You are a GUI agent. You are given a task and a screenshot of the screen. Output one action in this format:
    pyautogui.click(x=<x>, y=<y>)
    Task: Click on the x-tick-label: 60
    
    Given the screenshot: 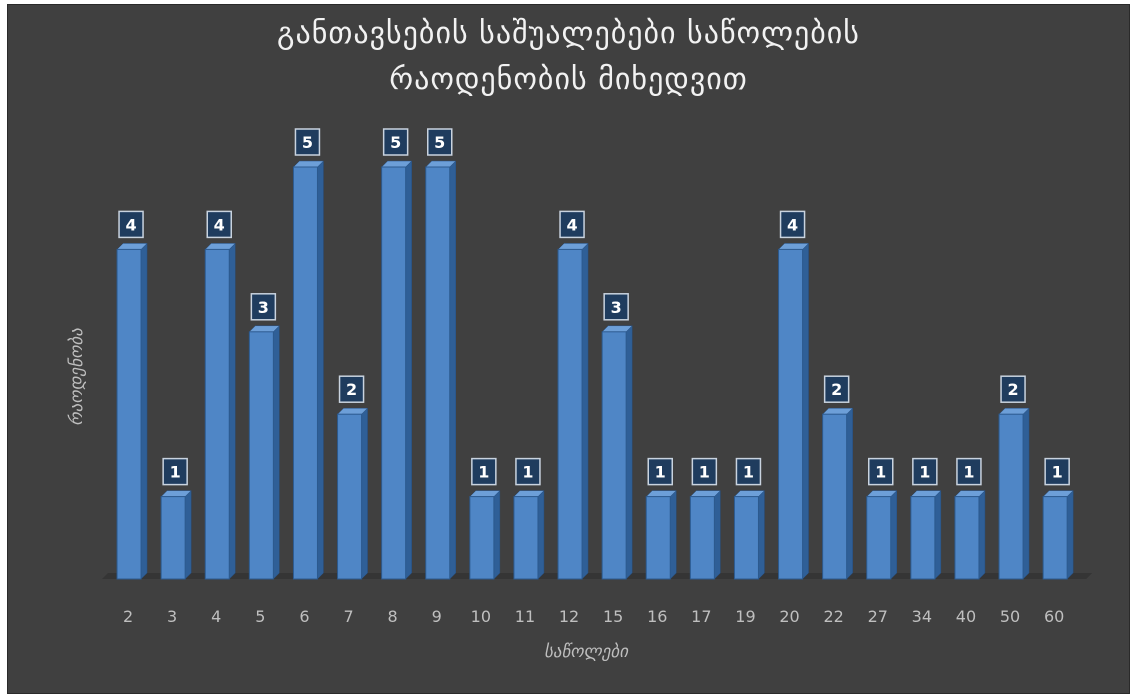 What is the action you would take?
    pyautogui.click(x=1054, y=616)
    